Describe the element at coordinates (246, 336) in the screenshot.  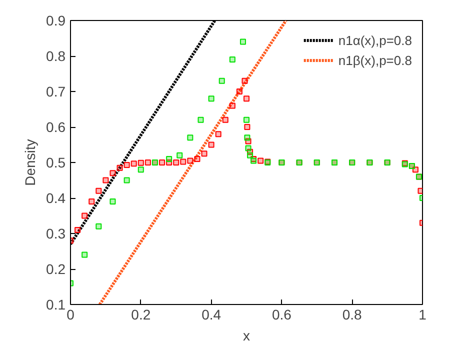
I see `x-axis-title: x` at that location.